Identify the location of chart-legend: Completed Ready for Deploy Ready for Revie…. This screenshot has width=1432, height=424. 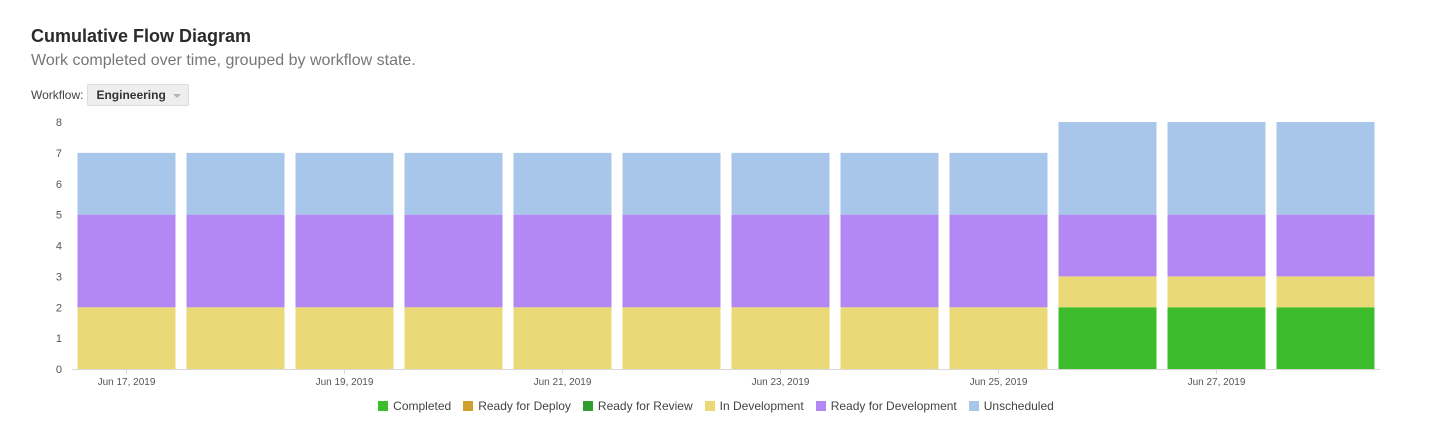
(716, 406).